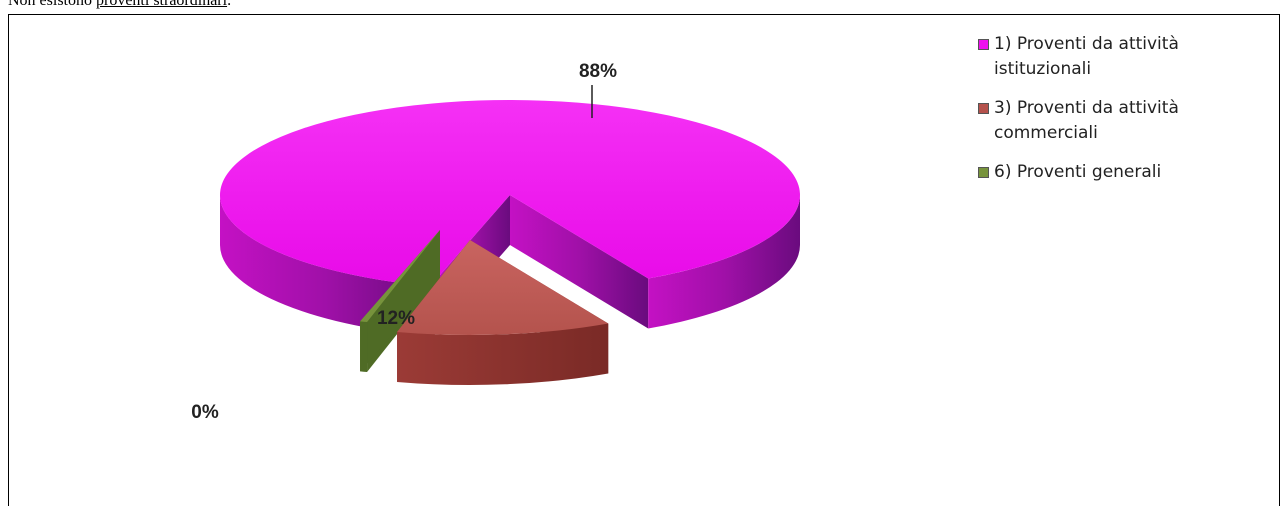 This screenshot has width=1284, height=506. What do you see at coordinates (598, 71) in the screenshot?
I see `data-label-istituzionali: 88%` at bounding box center [598, 71].